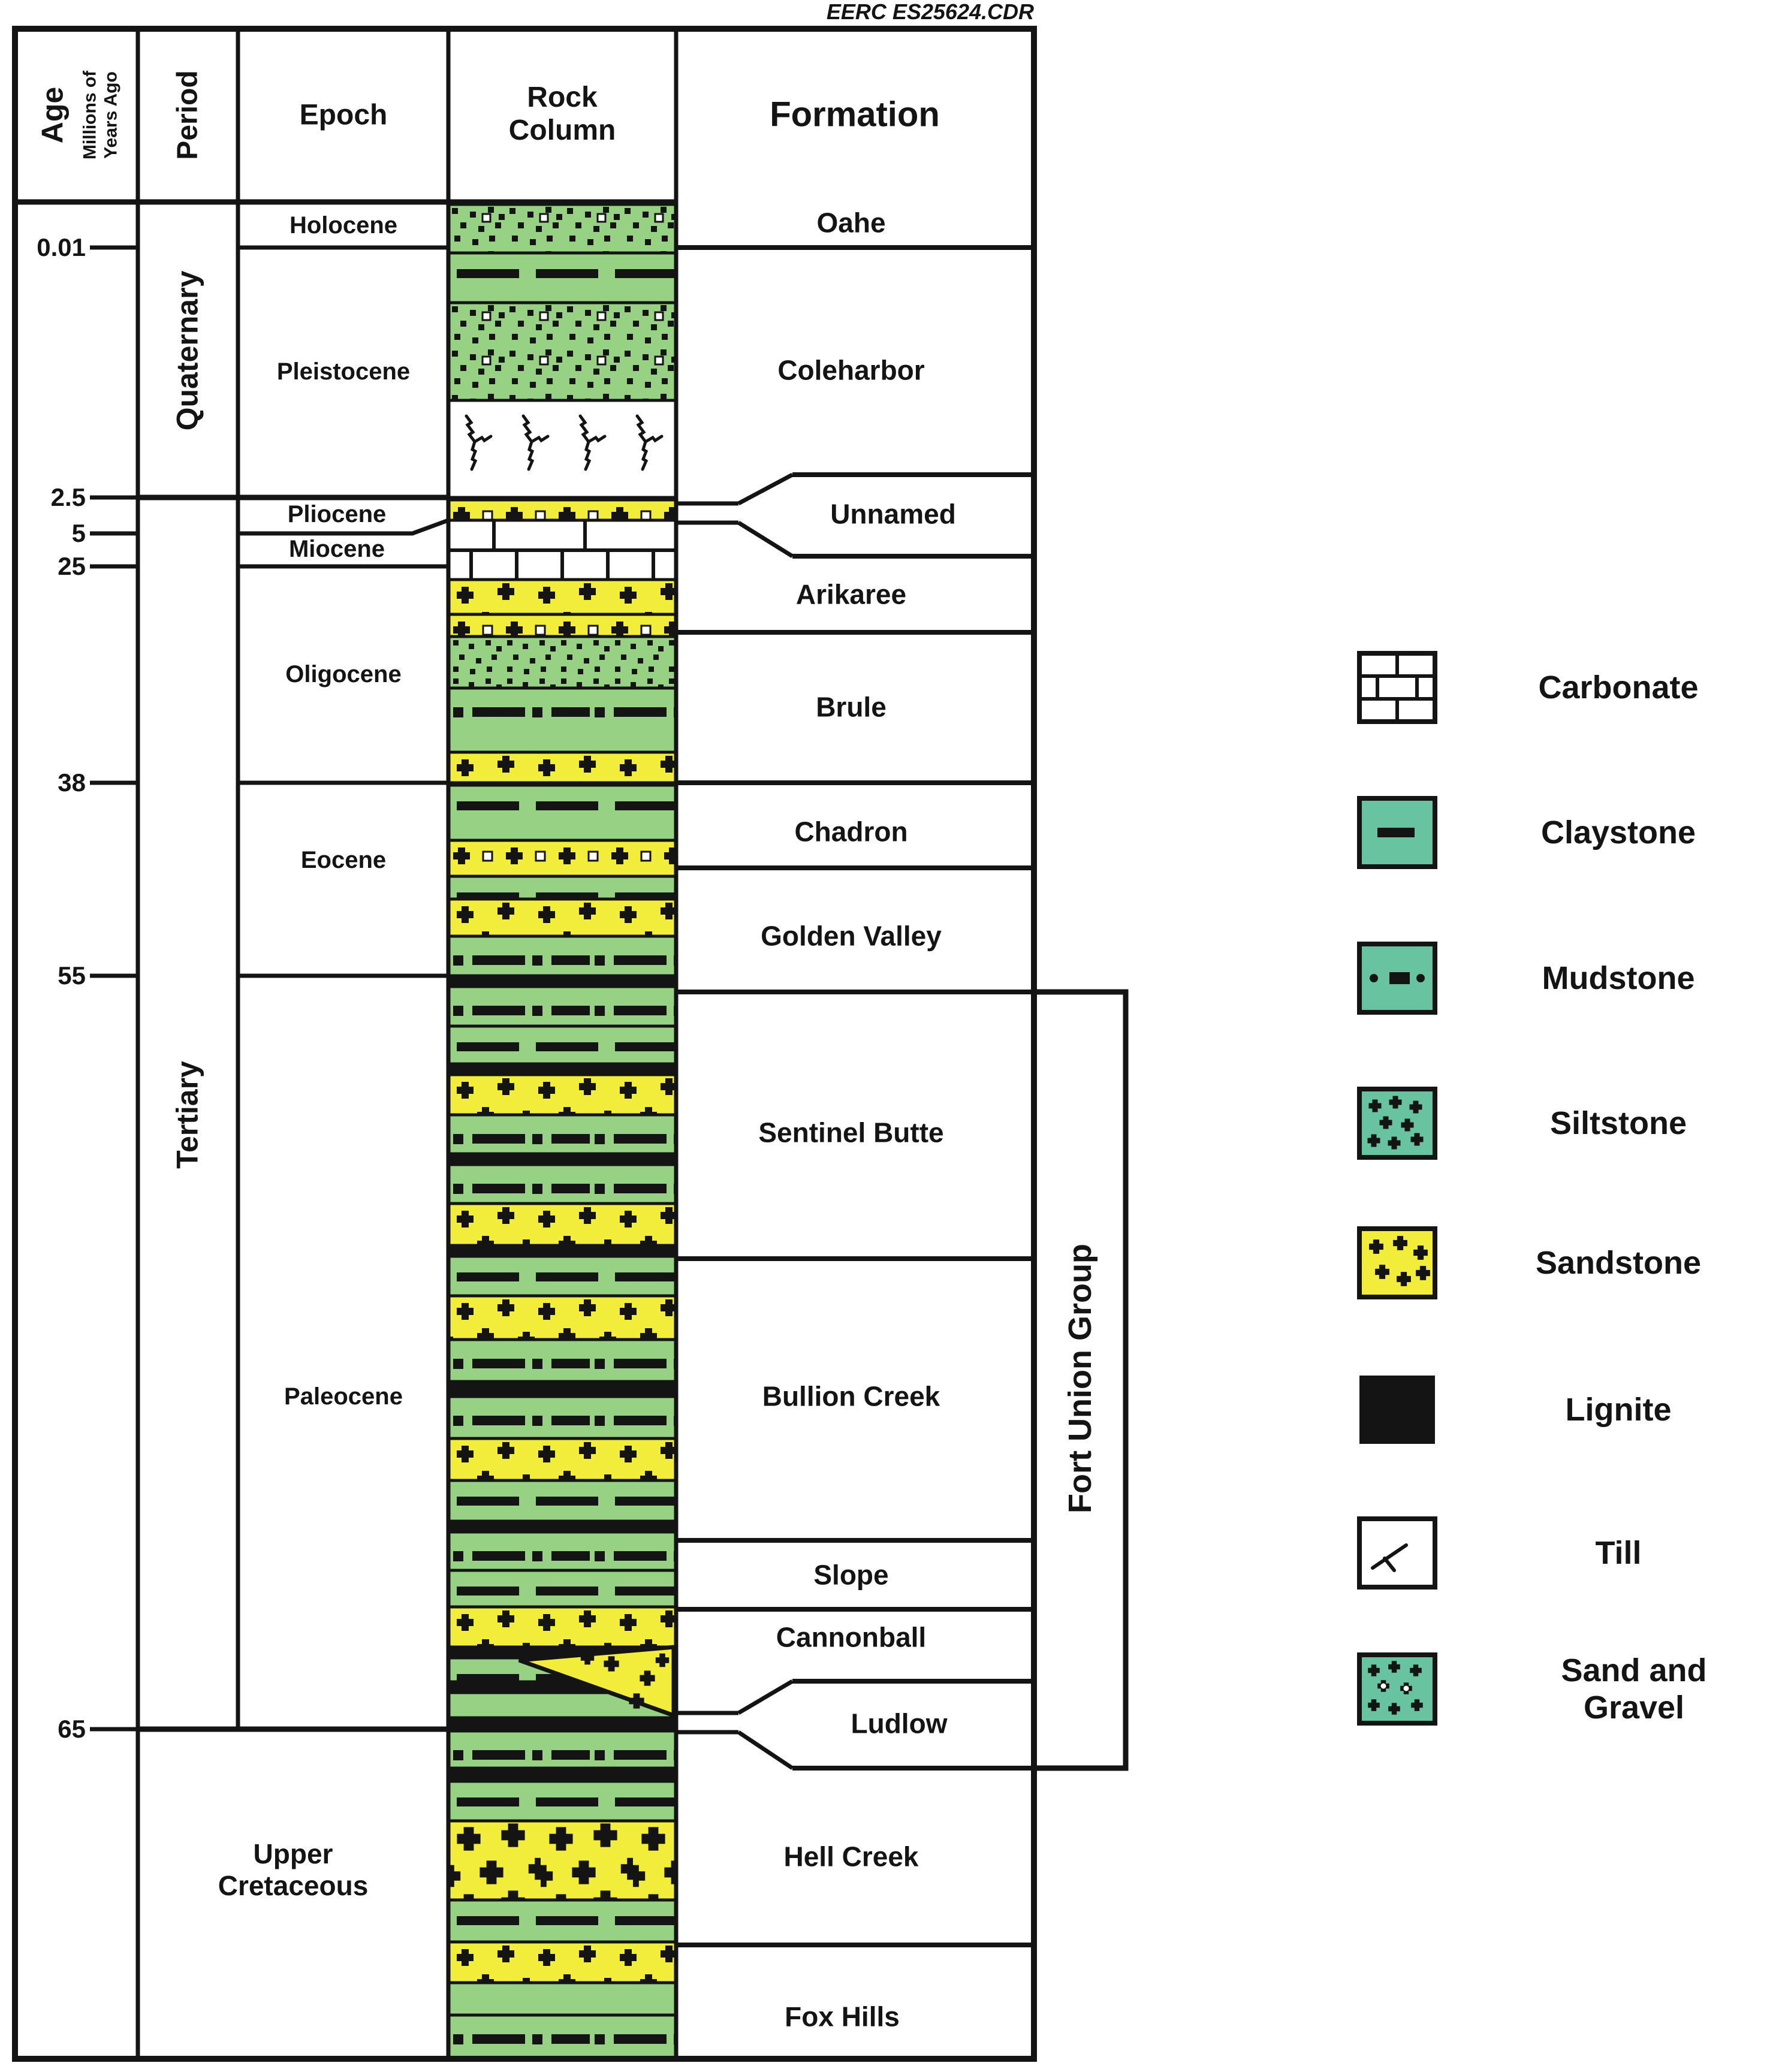  Describe the element at coordinates (562, 663) in the screenshot. I see `rock-band-siltstone` at that location.